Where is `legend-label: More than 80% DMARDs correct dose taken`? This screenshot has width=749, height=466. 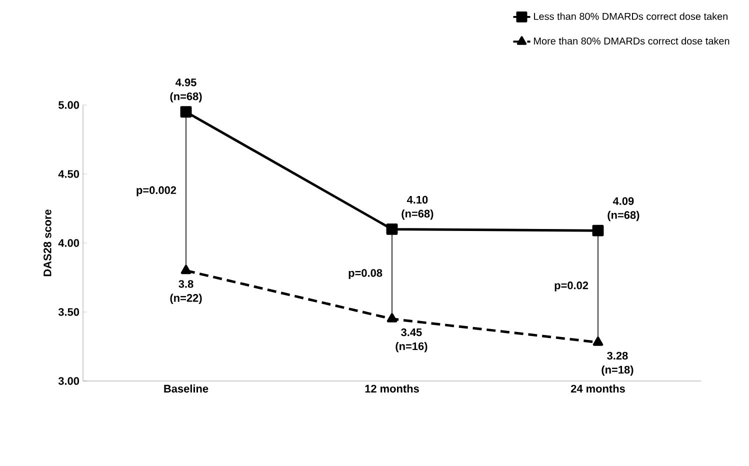 legend-label: More than 80% DMARDs correct dose taken is located at coordinates (632, 41).